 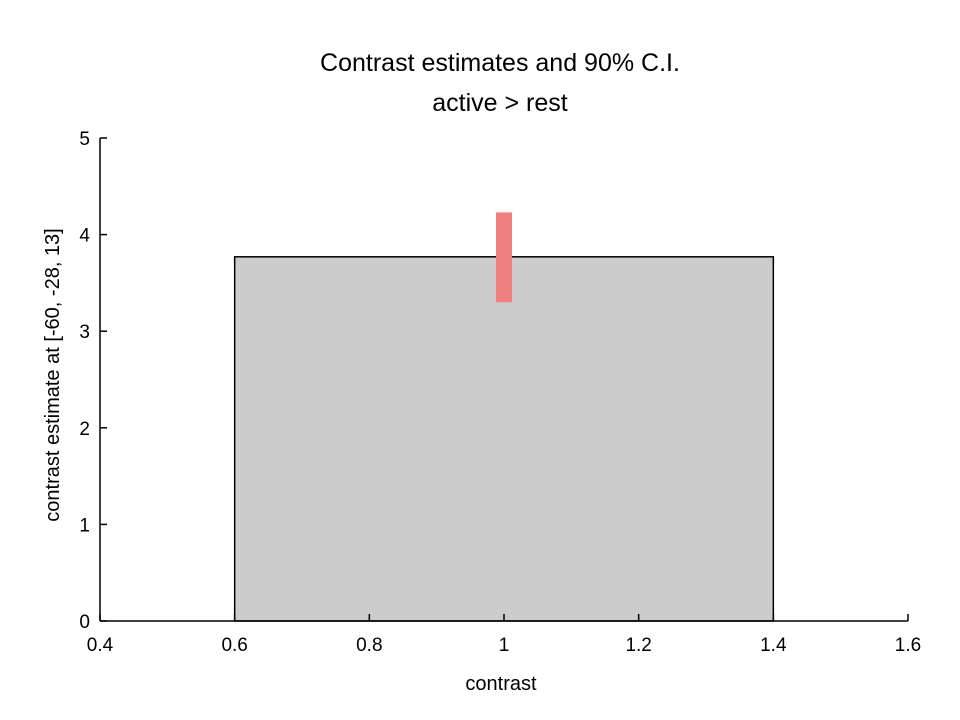 What do you see at coordinates (100, 645) in the screenshot?
I see `x-tick-label: 0.4` at bounding box center [100, 645].